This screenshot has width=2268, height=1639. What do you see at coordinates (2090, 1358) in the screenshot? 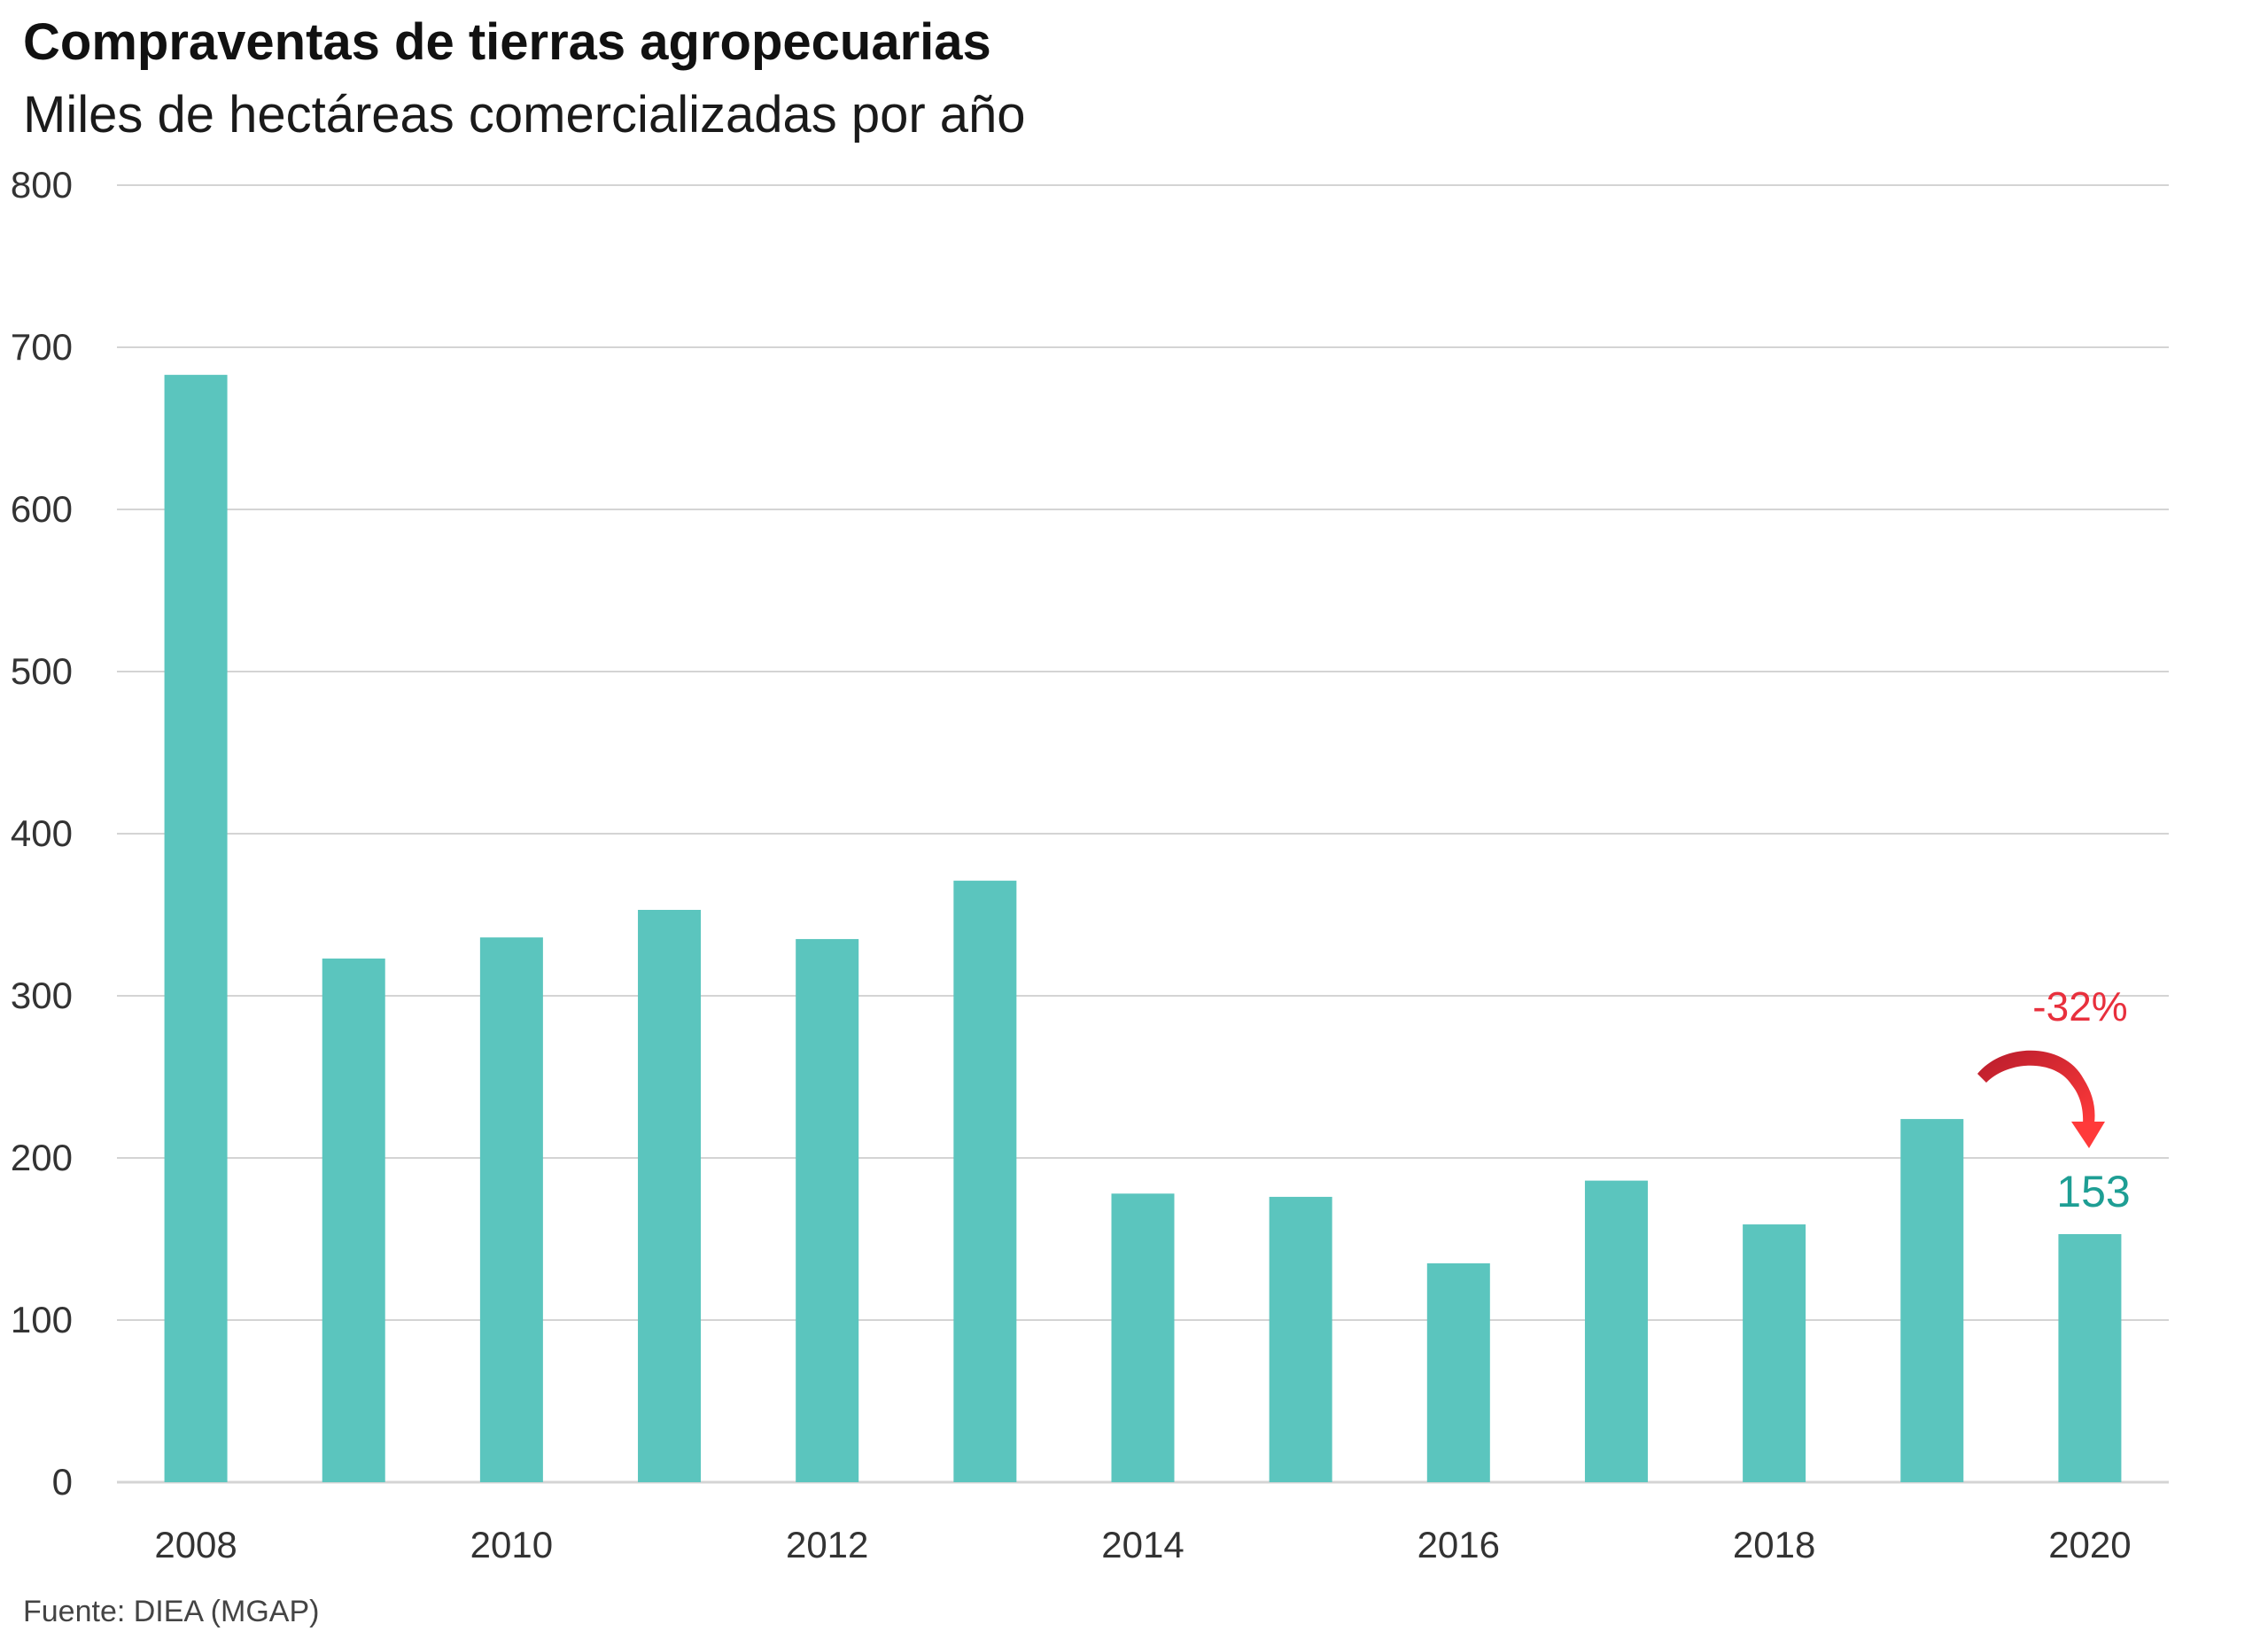
I see `bar-2020` at bounding box center [2090, 1358].